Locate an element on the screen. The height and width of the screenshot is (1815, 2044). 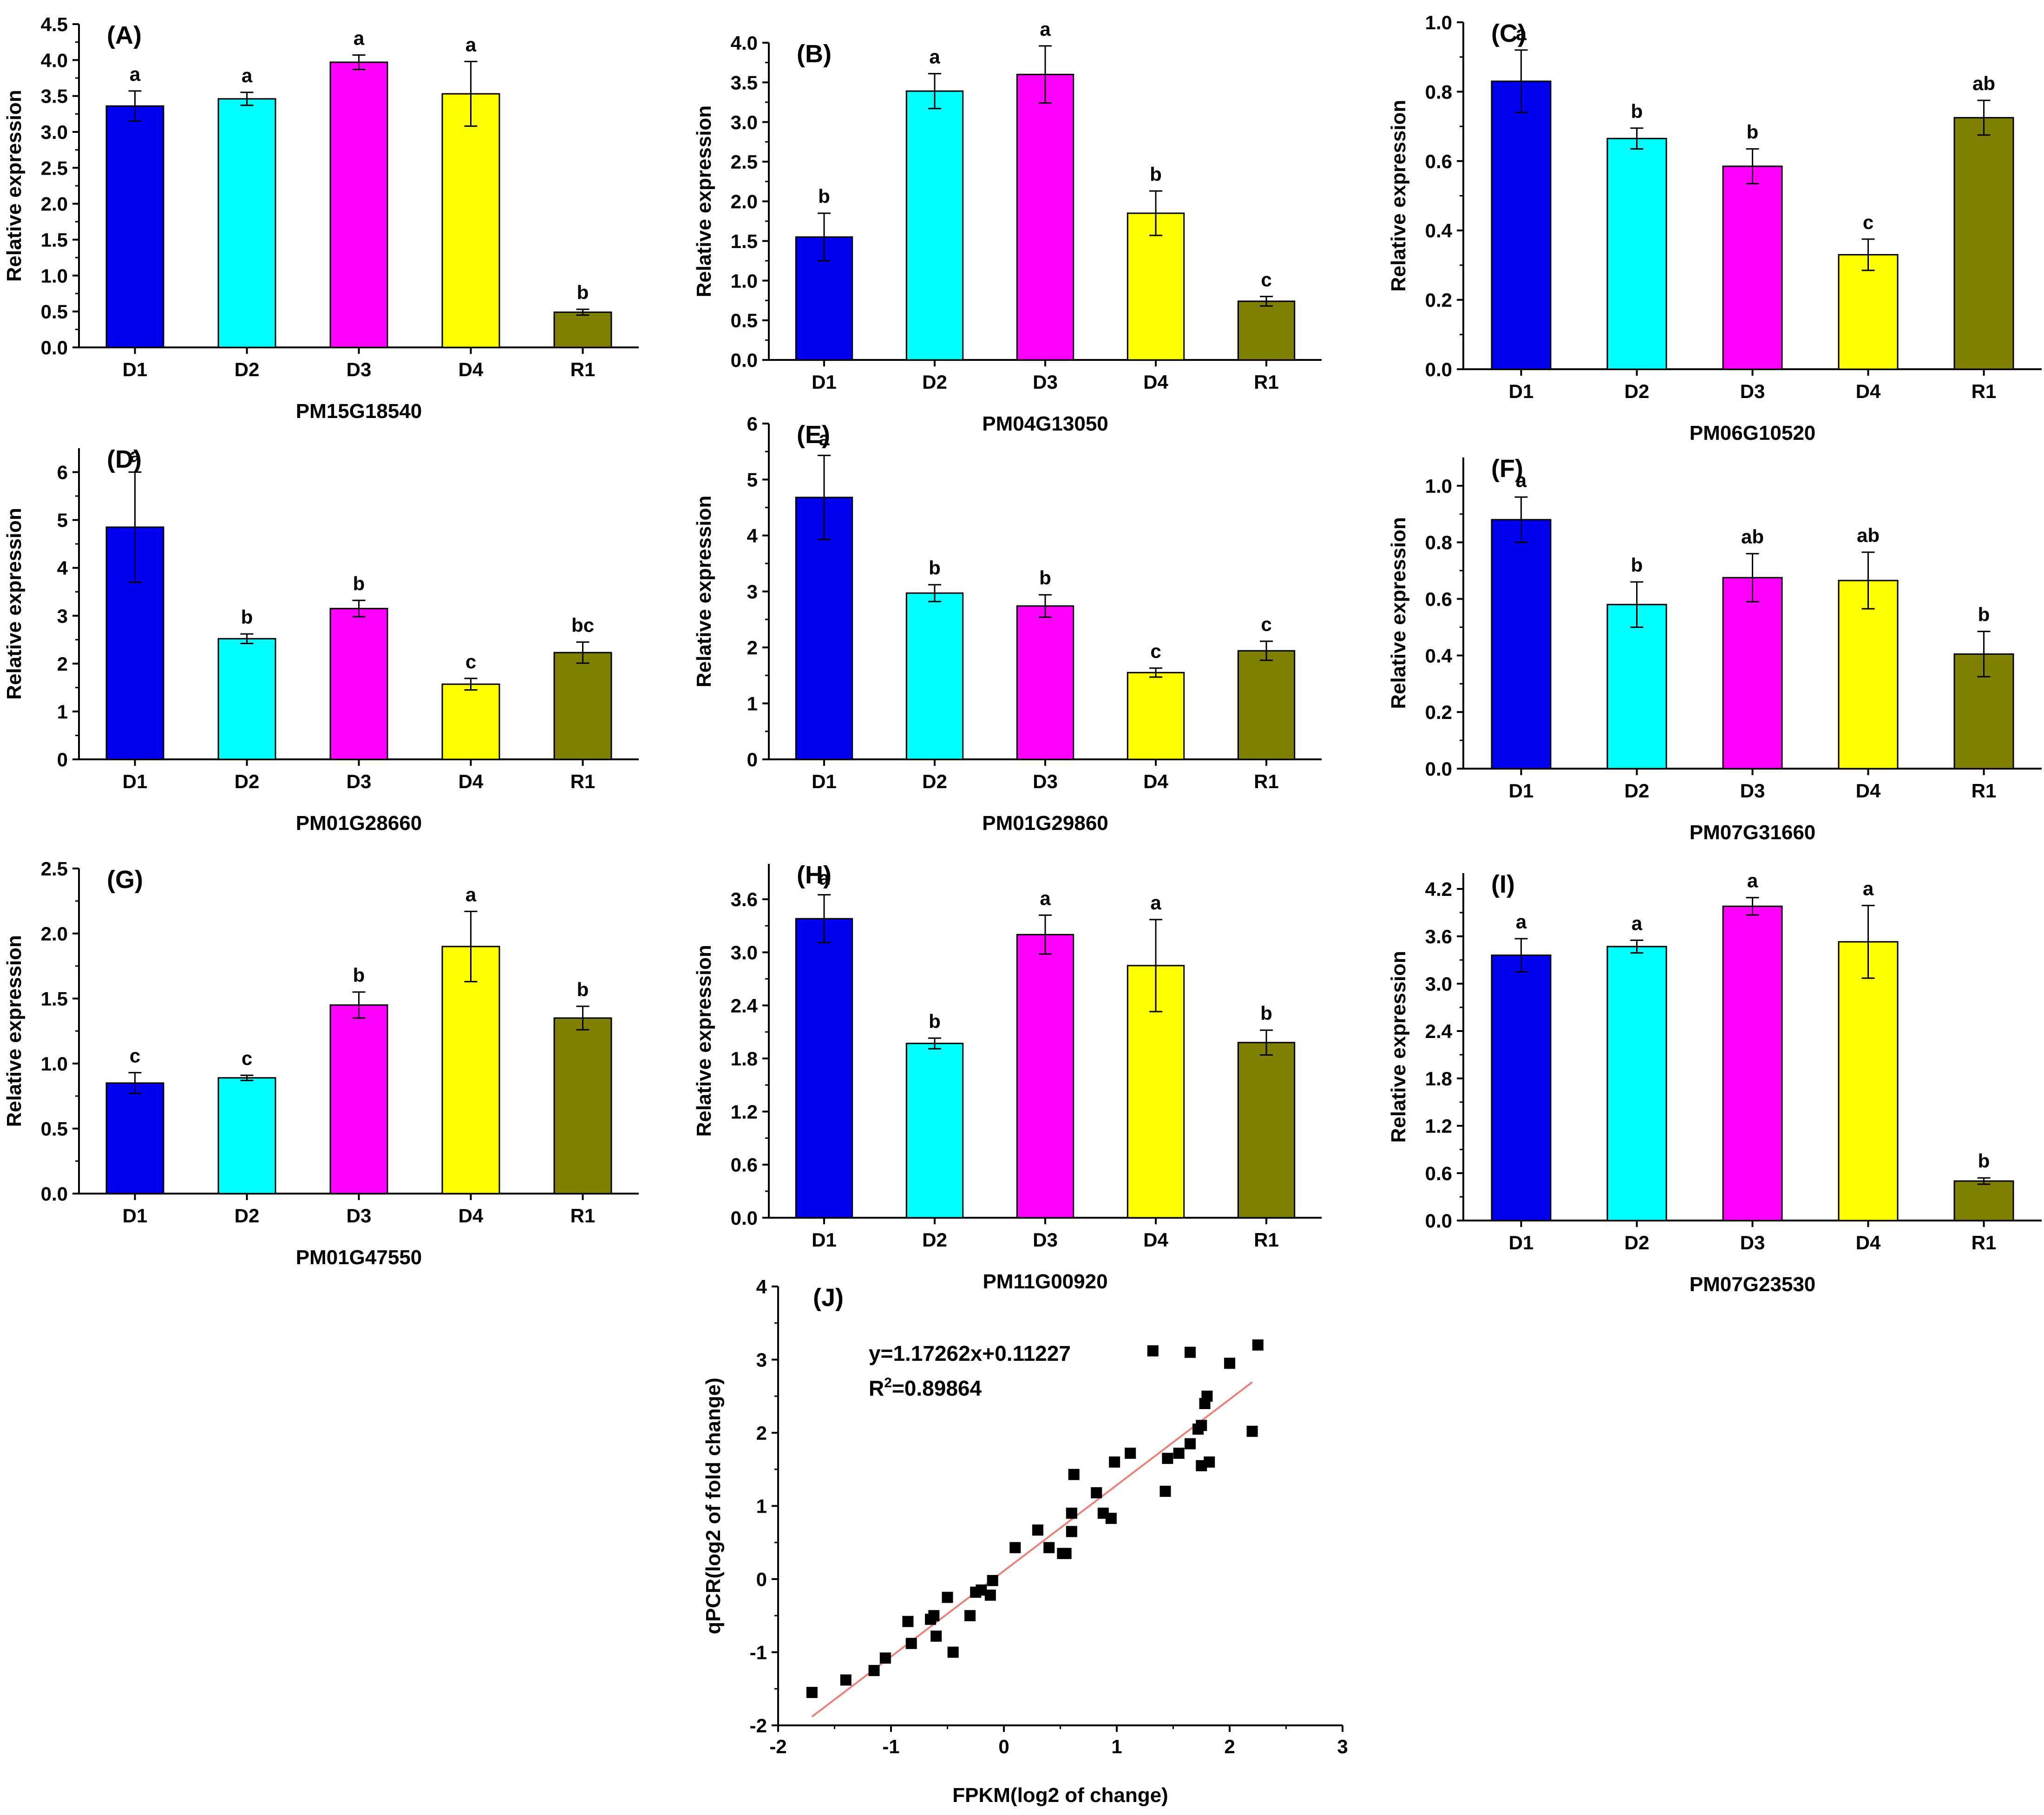
r-squared-prefix: R is located at coordinates (876, 1388).